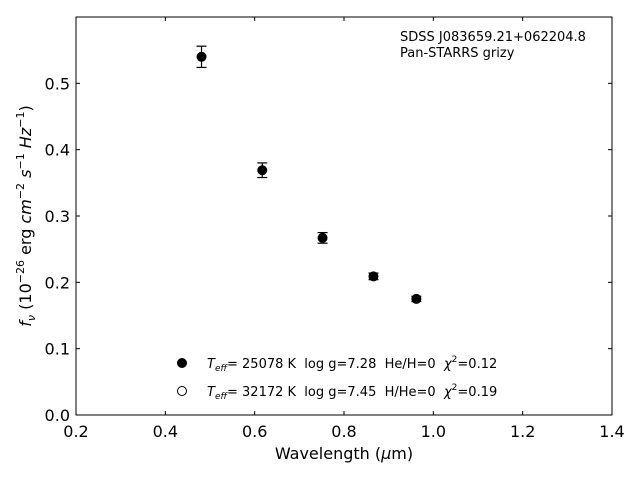  What do you see at coordinates (352, 392) in the screenshot?
I see `legend-entry-open: Teff= 32172 K log g=7.45 H/He=0 χ2=0.19` at bounding box center [352, 392].